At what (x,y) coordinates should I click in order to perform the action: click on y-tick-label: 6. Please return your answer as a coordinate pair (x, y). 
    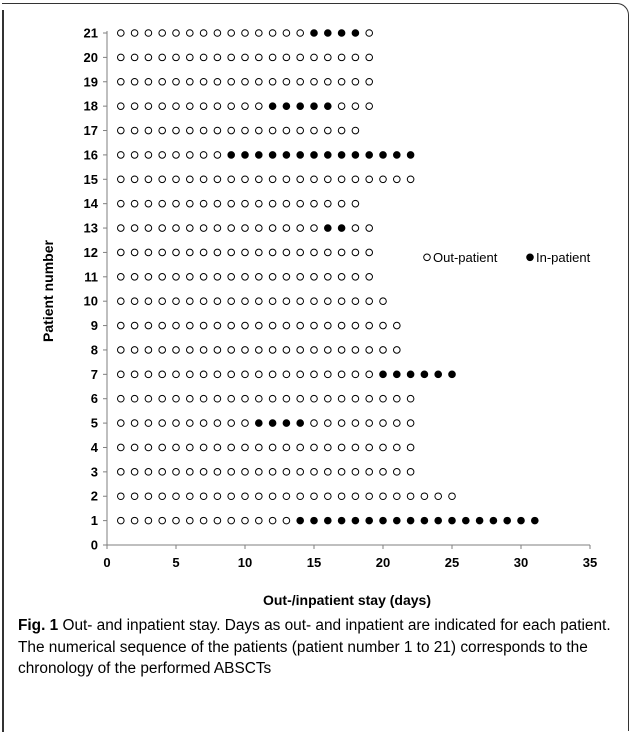
    Looking at the image, I should click on (94, 398).